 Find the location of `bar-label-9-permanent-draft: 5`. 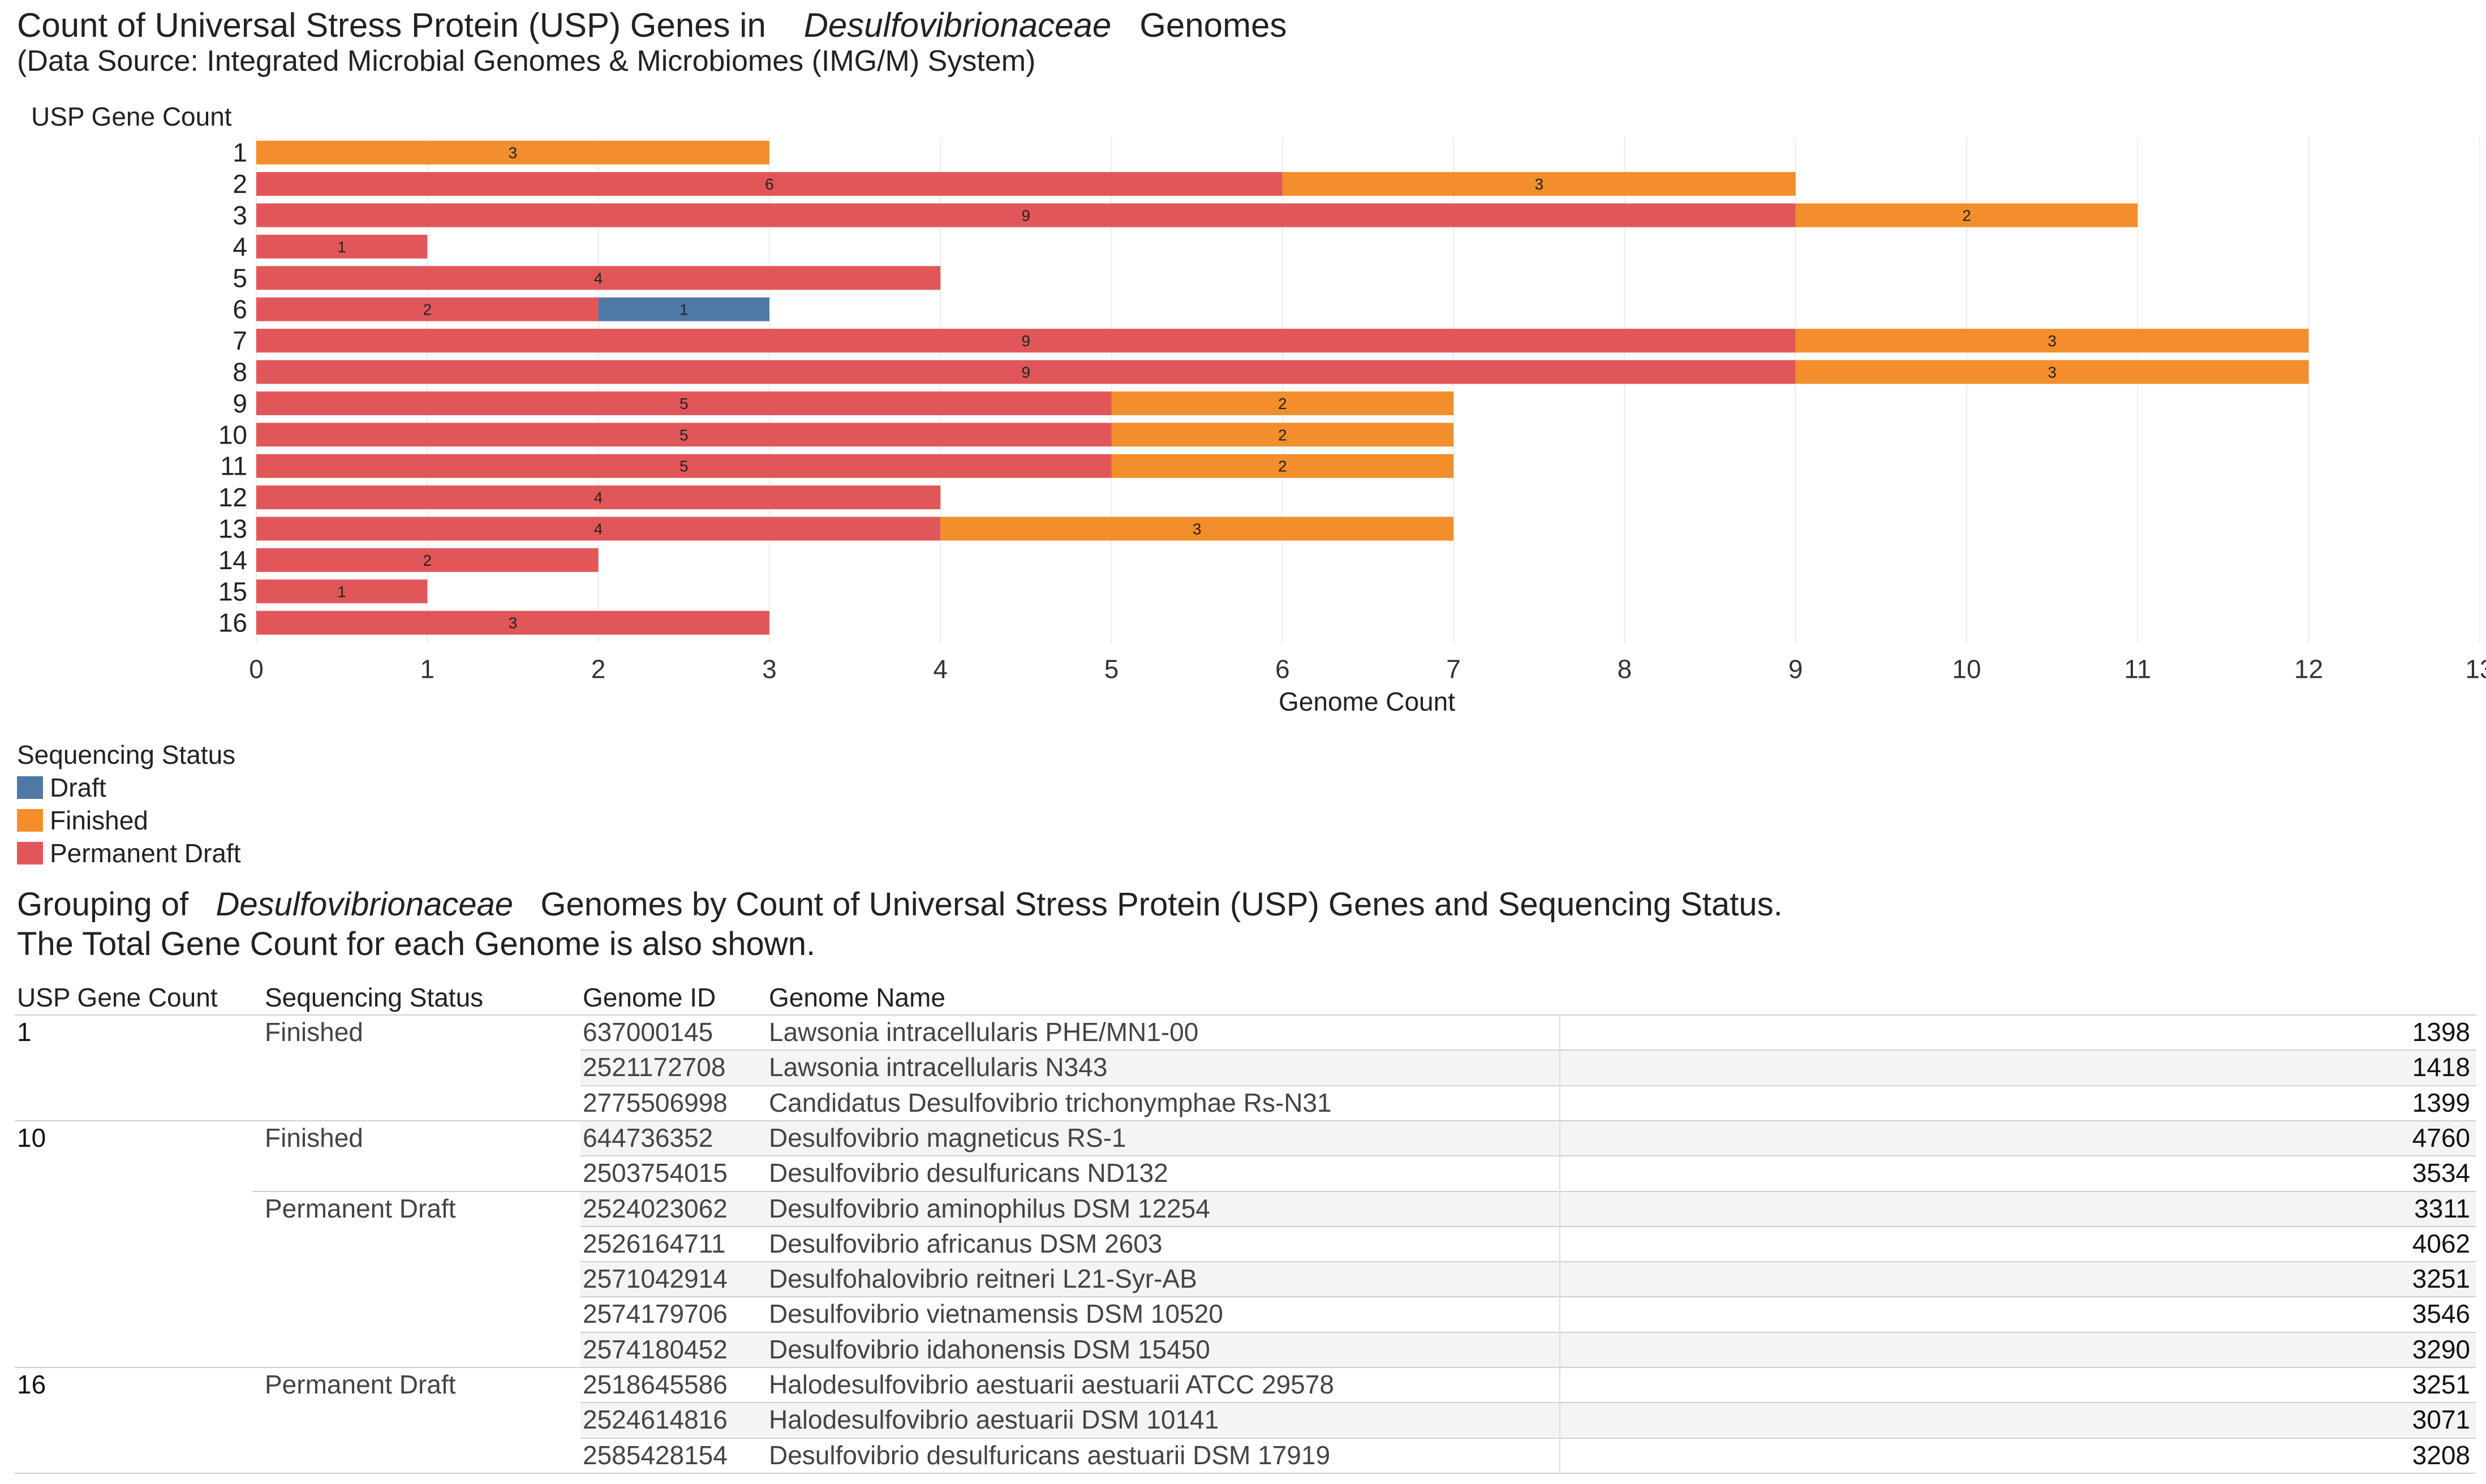

bar-label-9-permanent-draft: 5 is located at coordinates (684, 404).